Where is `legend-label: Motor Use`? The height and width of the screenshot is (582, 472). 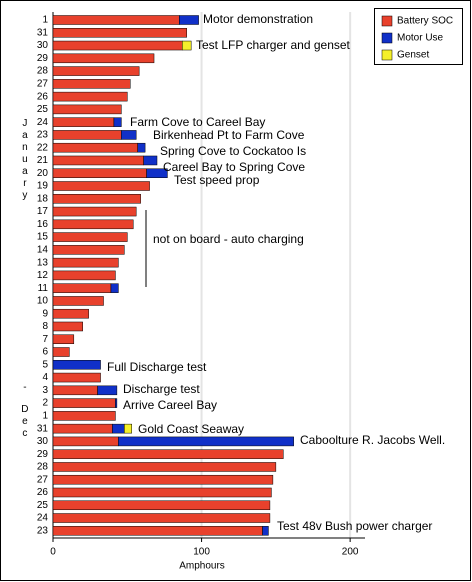
legend-label: Motor Use is located at coordinates (420, 38).